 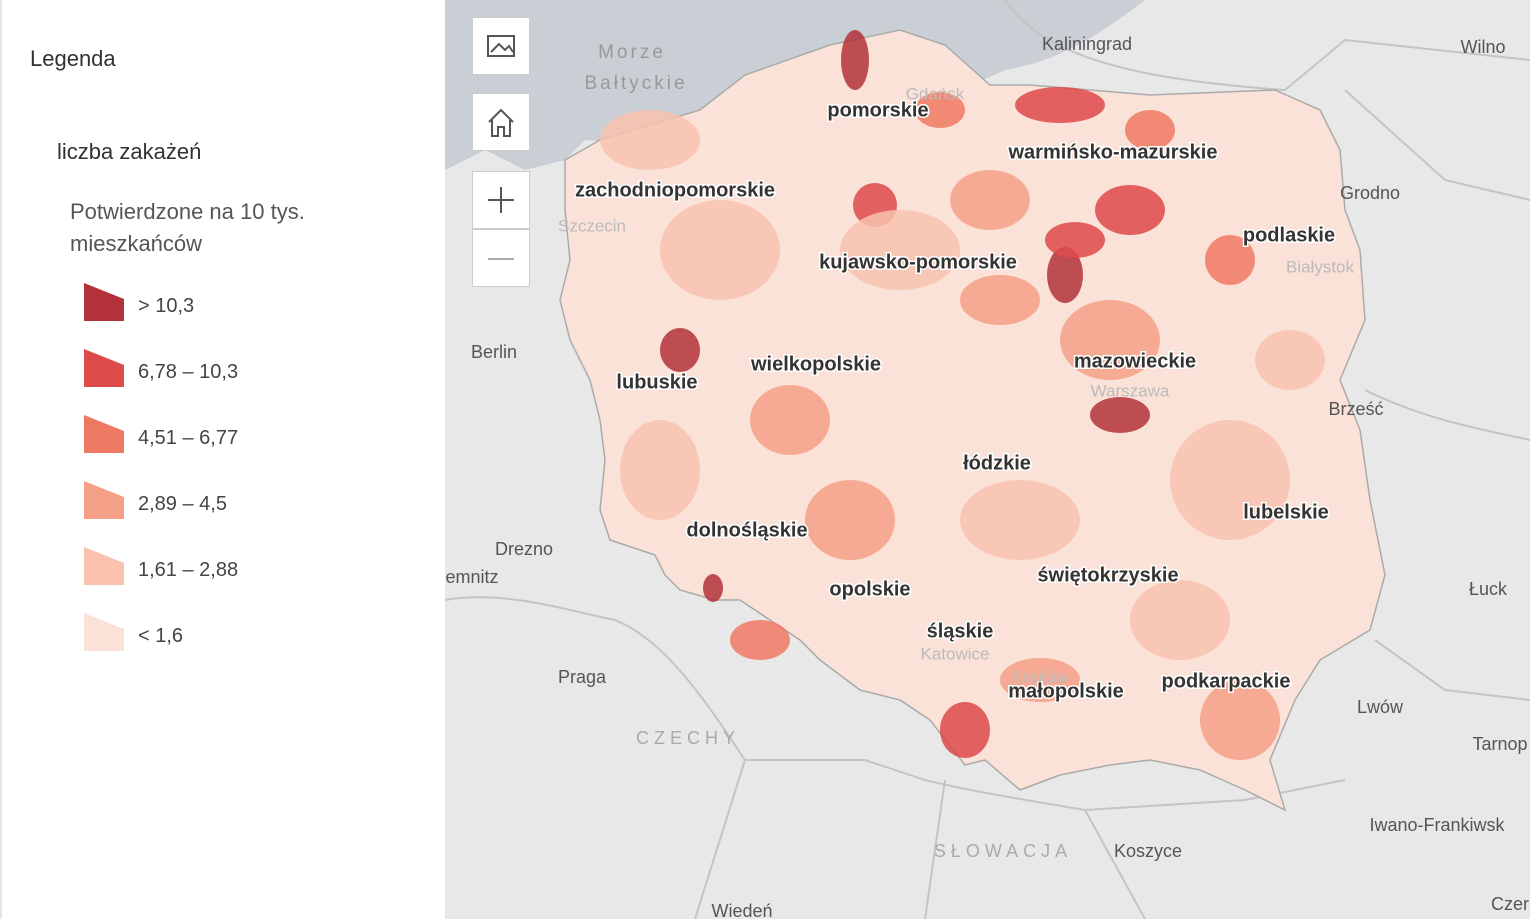 What do you see at coordinates (1130, 390) in the screenshot?
I see `faint-label: Warszawa` at bounding box center [1130, 390].